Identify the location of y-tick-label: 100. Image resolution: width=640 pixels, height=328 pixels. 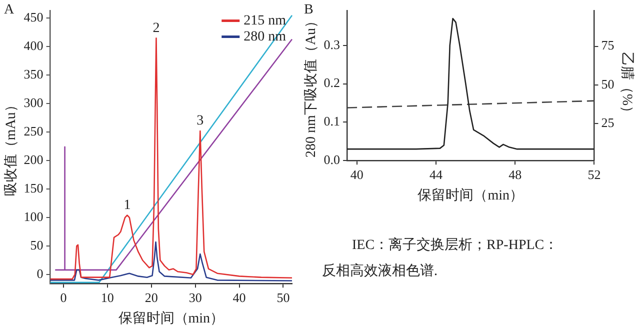
(34, 216).